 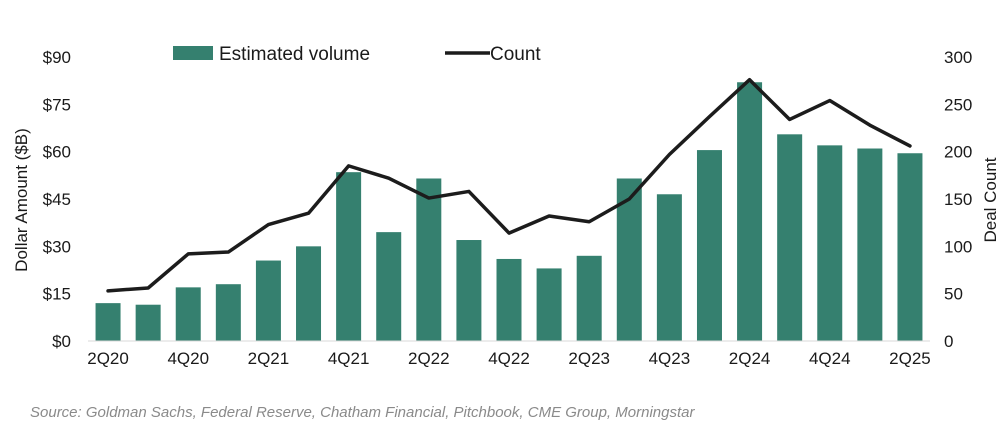 What do you see at coordinates (57, 104) in the screenshot?
I see `y-tick-label: $75` at bounding box center [57, 104].